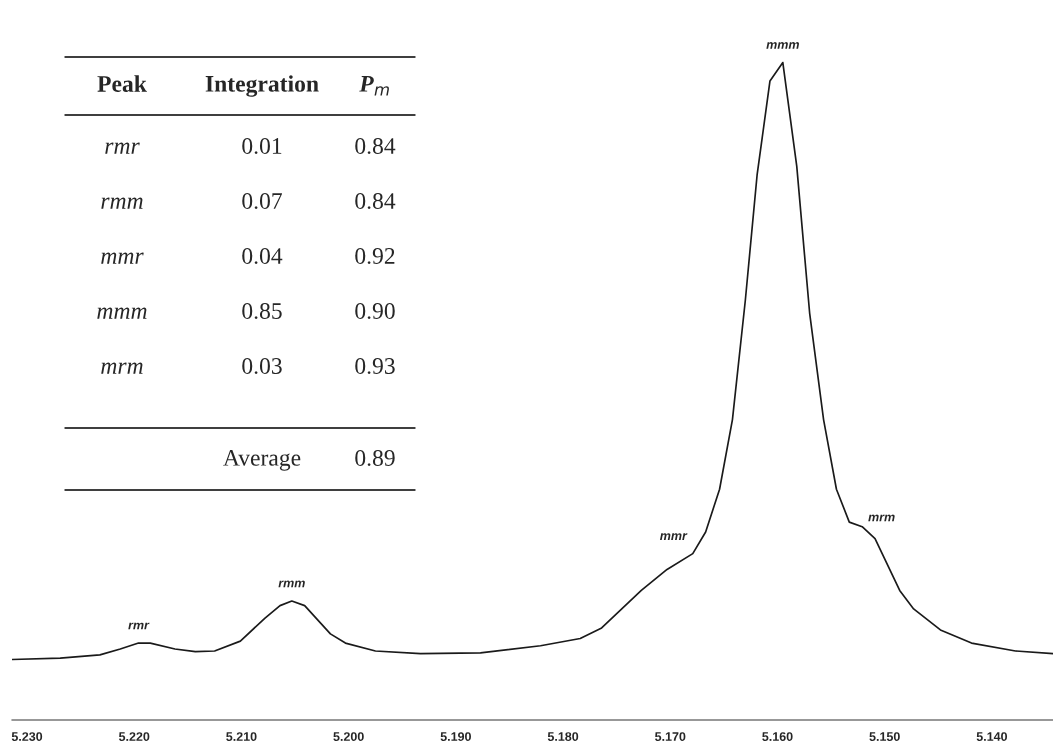 The image size is (1053, 749). What do you see at coordinates (262, 201) in the screenshot?
I see `annotation: 0.07` at bounding box center [262, 201].